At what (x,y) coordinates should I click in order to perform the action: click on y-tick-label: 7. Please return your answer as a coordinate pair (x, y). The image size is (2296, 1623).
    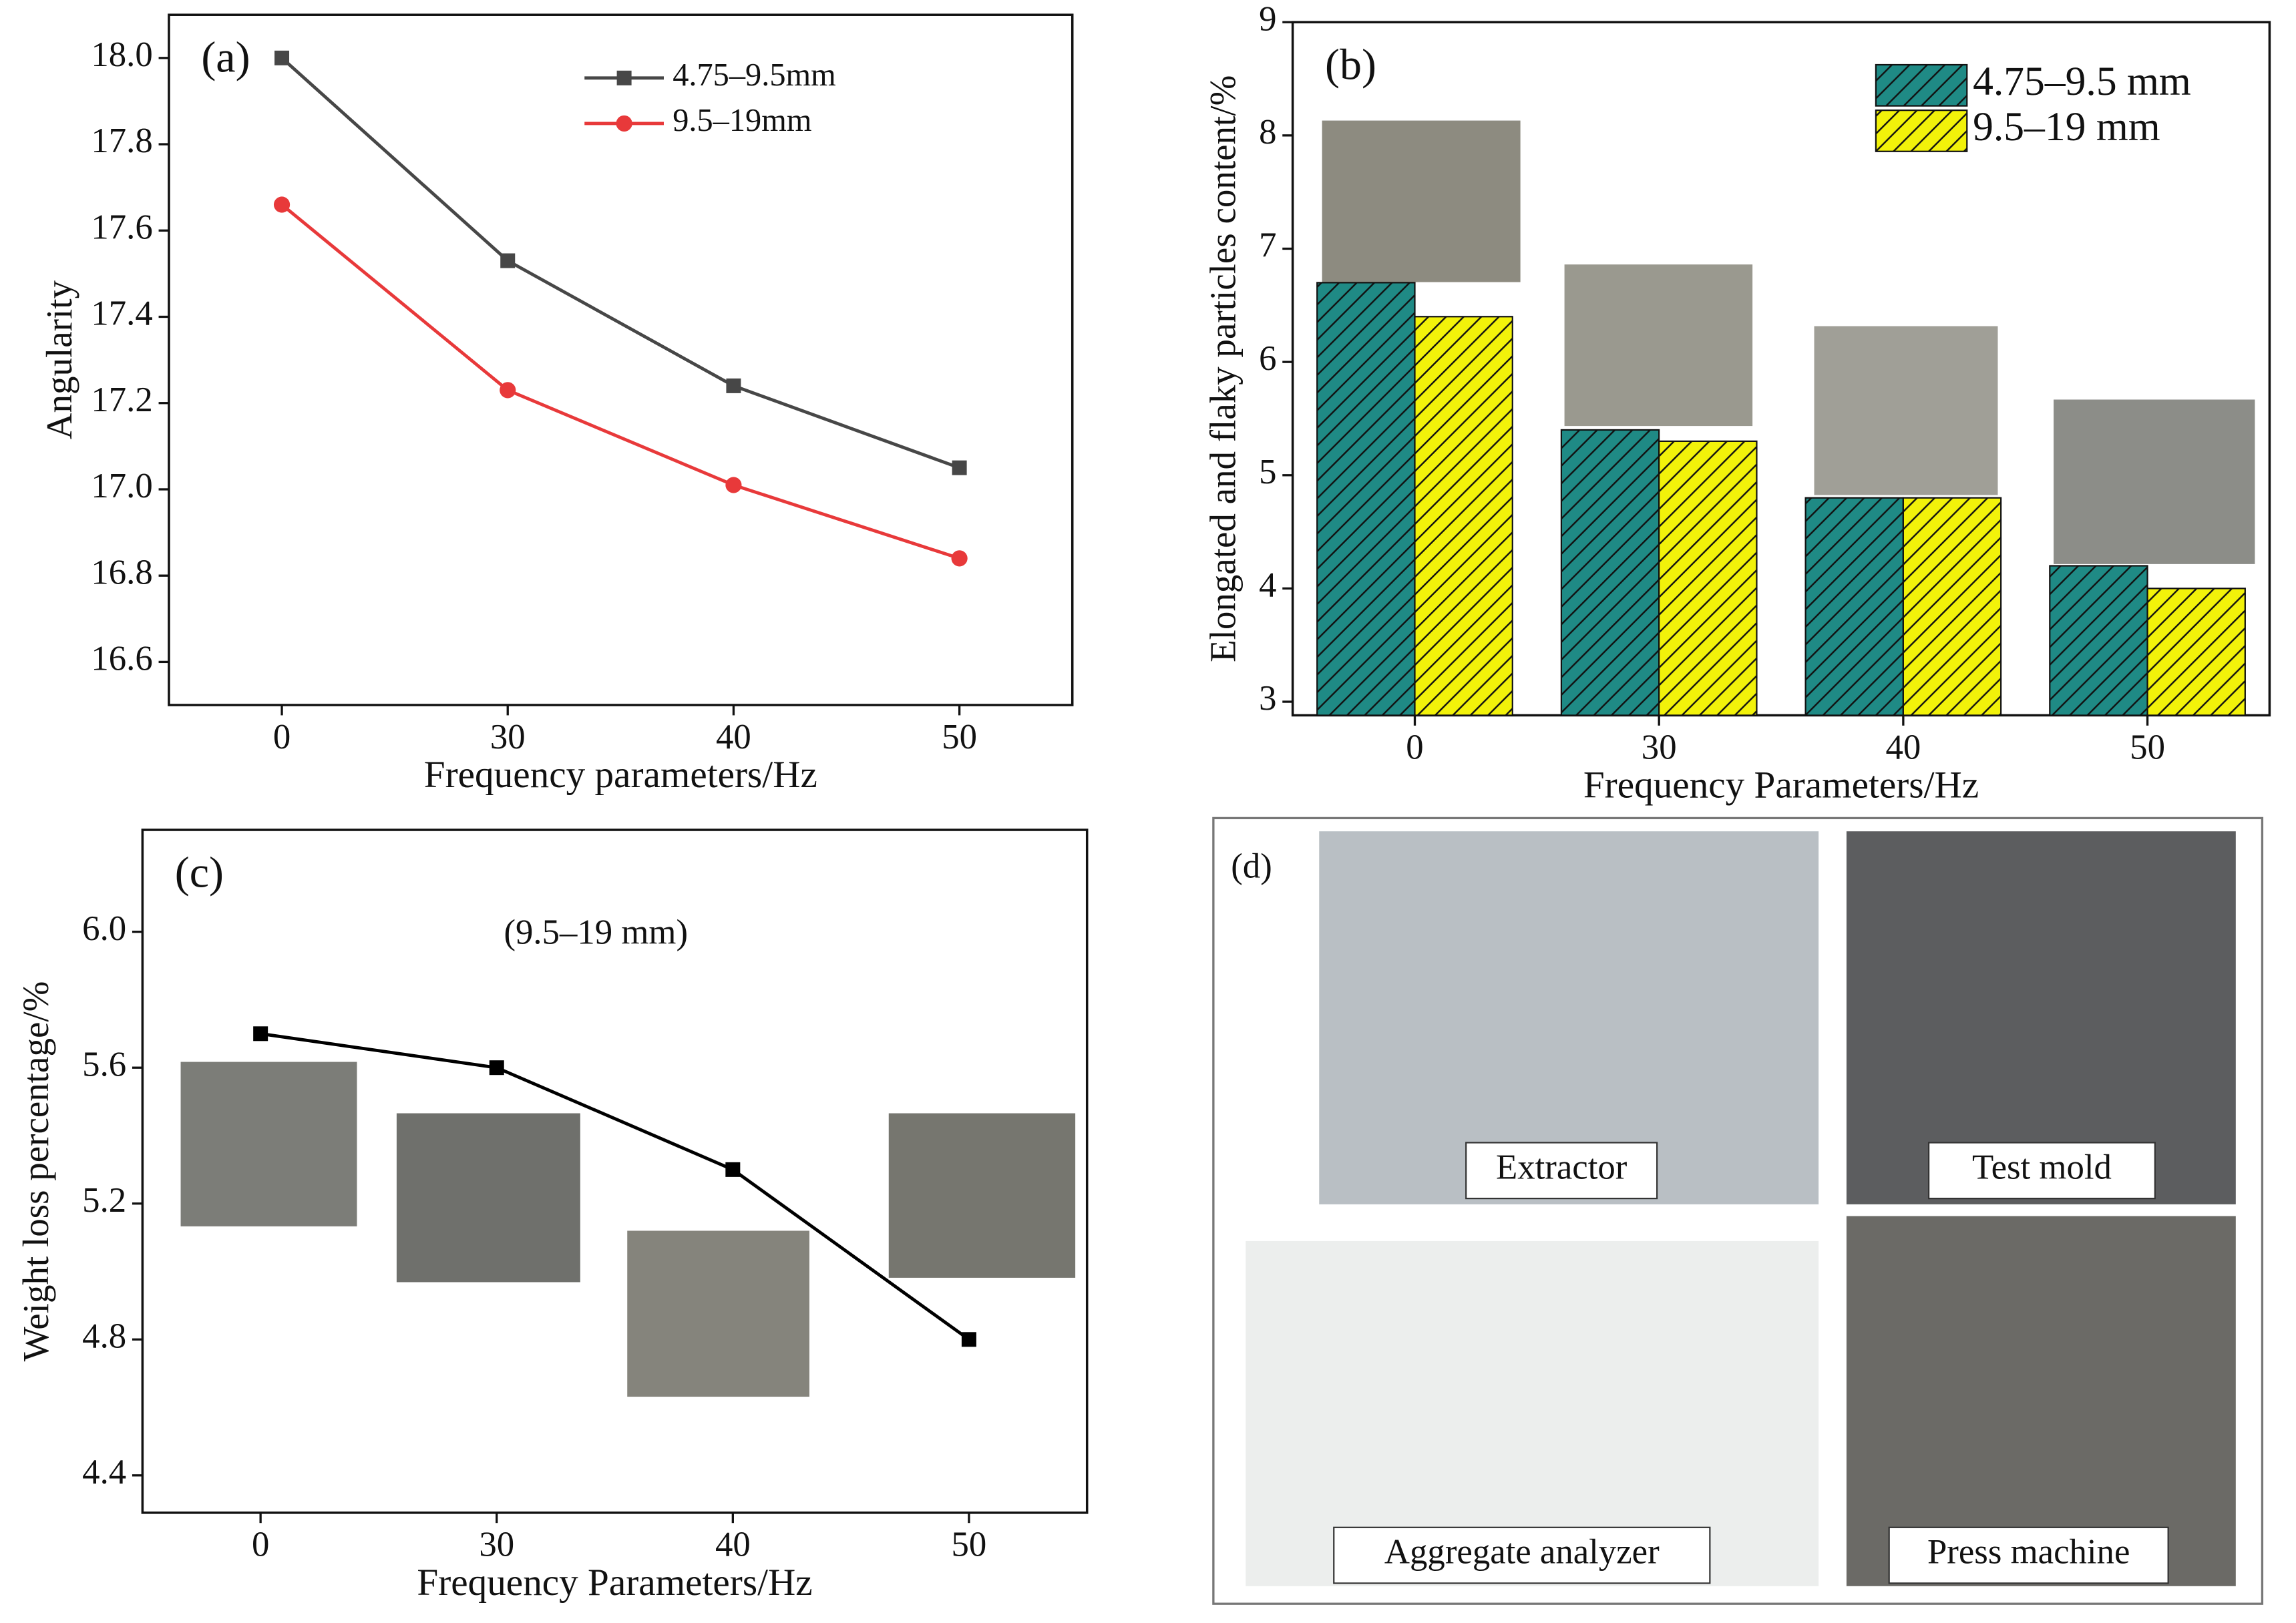
    Looking at the image, I should click on (1267, 245).